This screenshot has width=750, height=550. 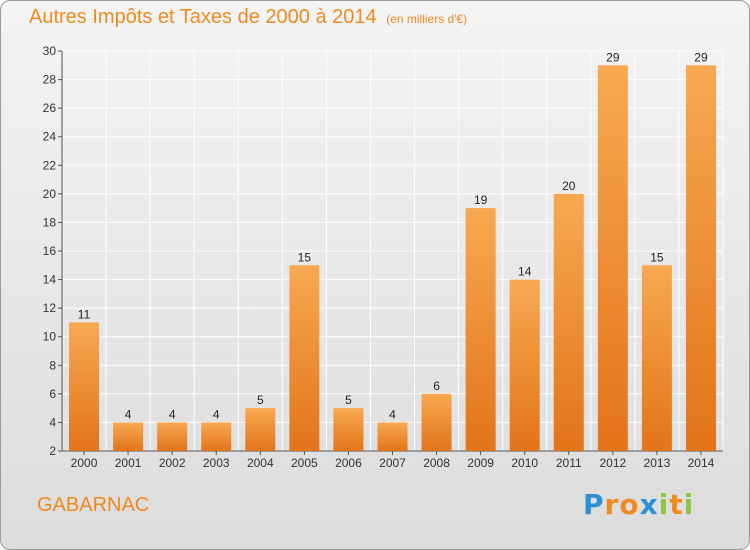 What do you see at coordinates (649, 504) in the screenshot?
I see `logo-letter: x` at bounding box center [649, 504].